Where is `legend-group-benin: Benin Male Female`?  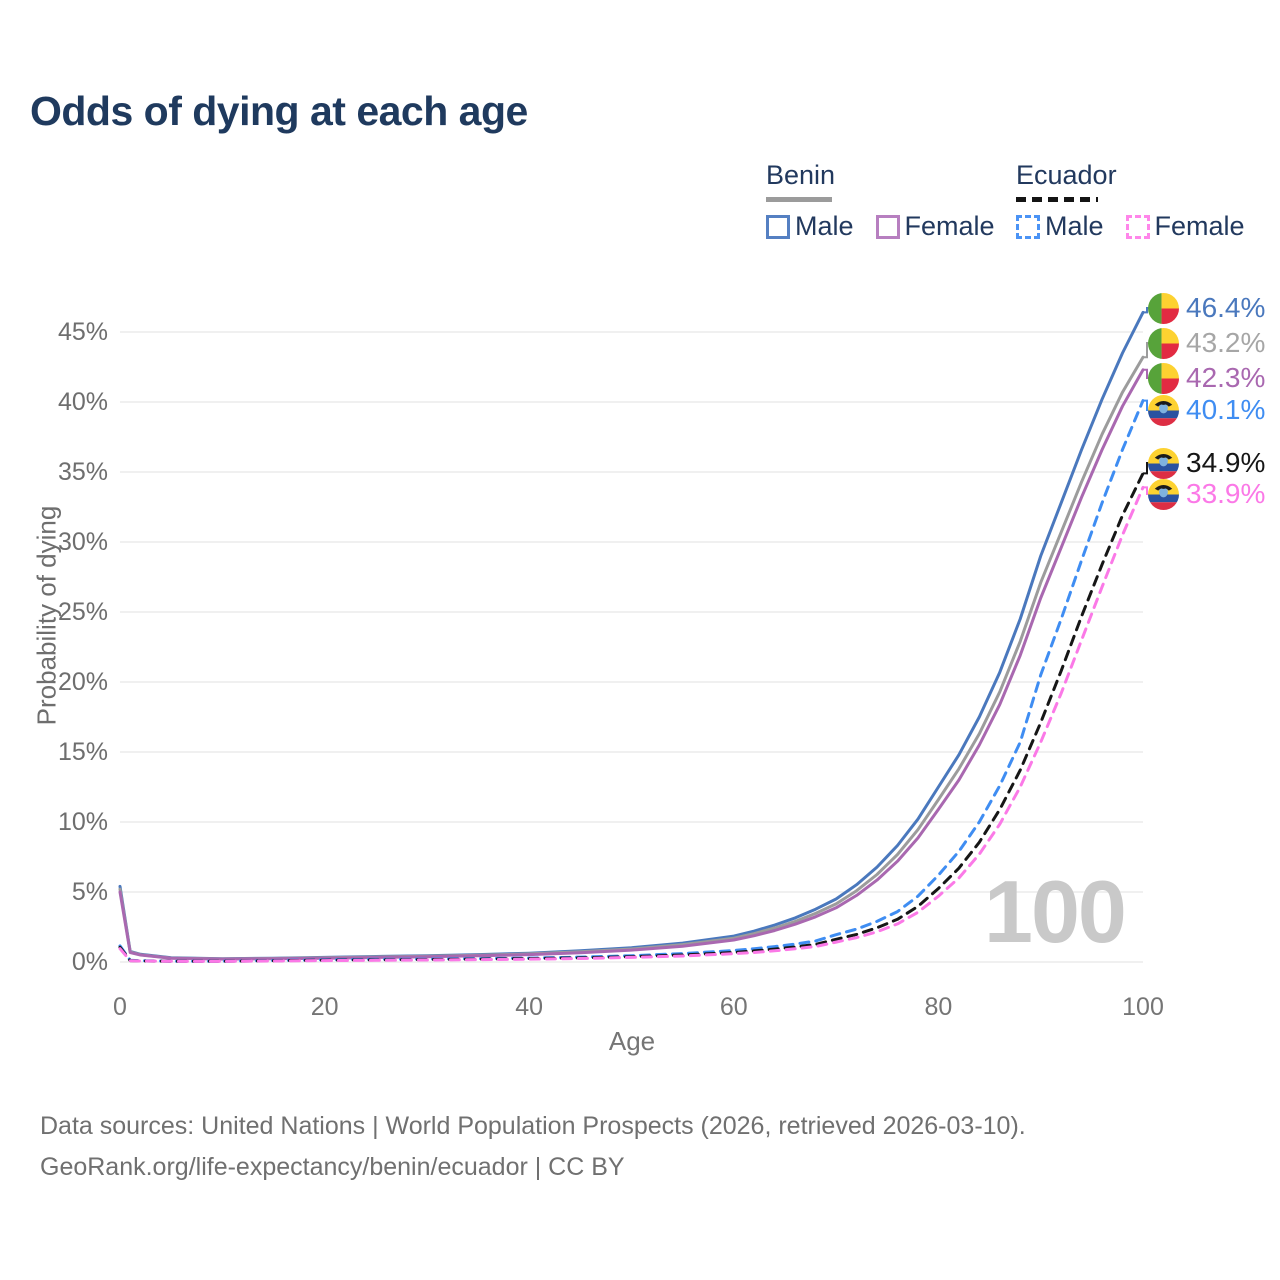 legend-group-benin: Benin Male Female is located at coordinates (880, 201).